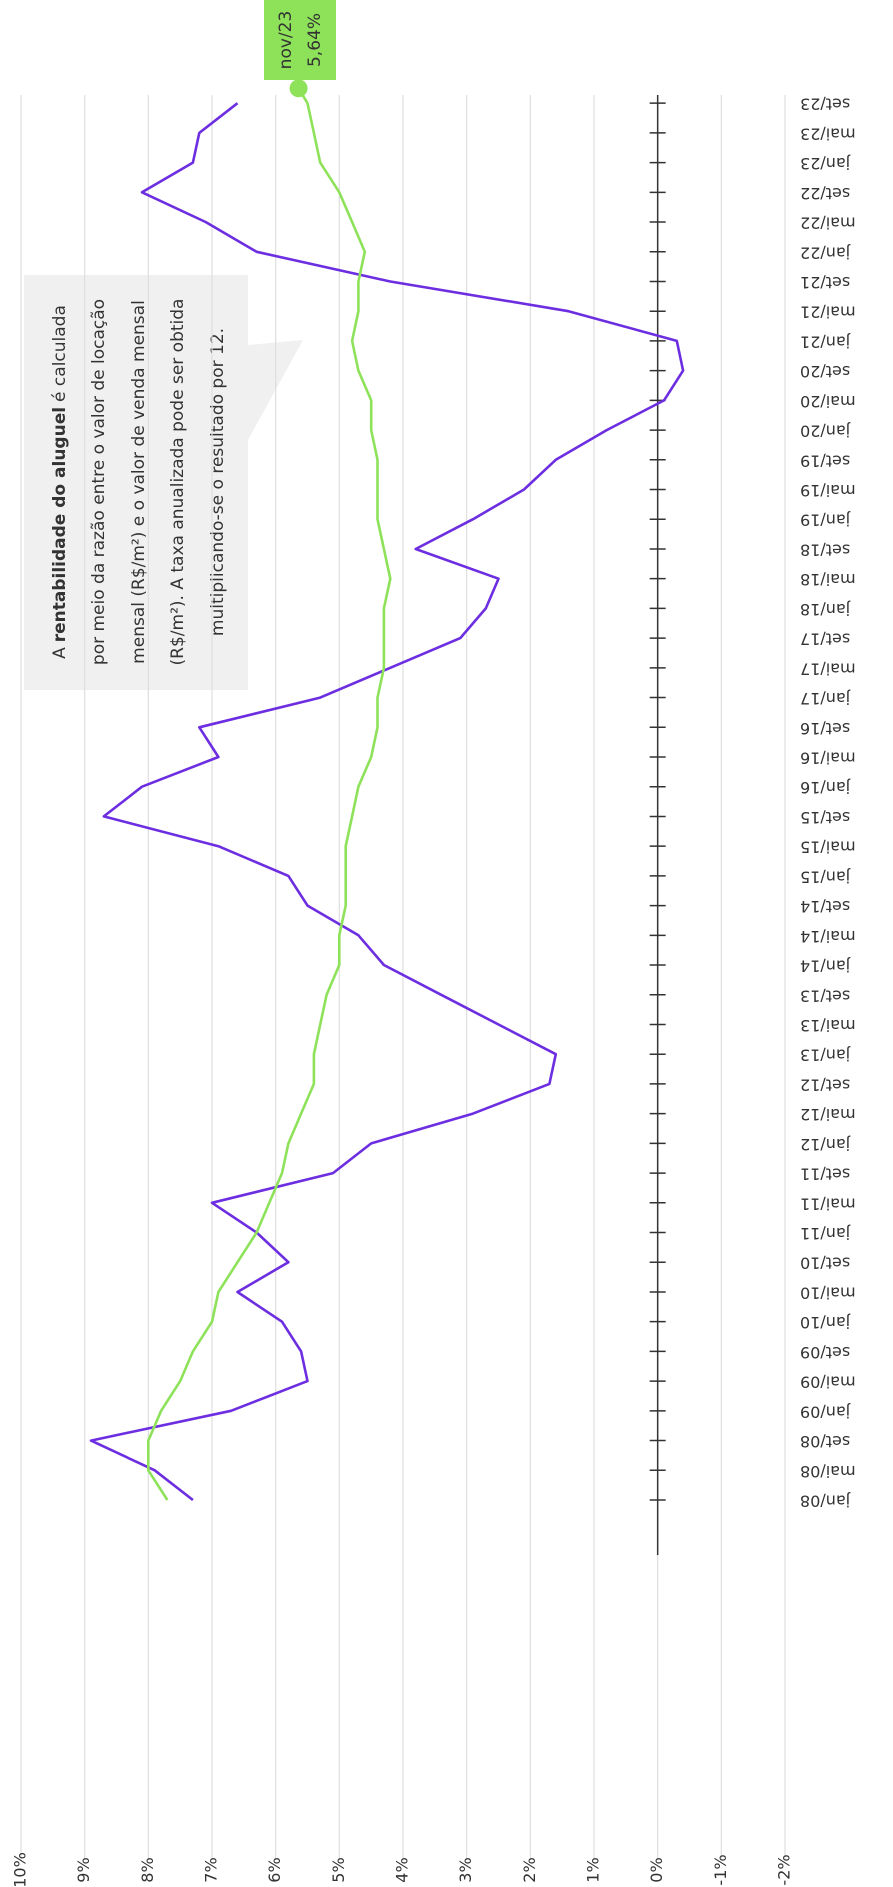 This screenshot has width=893, height=1887. What do you see at coordinates (274, 1869) in the screenshot?
I see `y-tick-label: 6%` at bounding box center [274, 1869].